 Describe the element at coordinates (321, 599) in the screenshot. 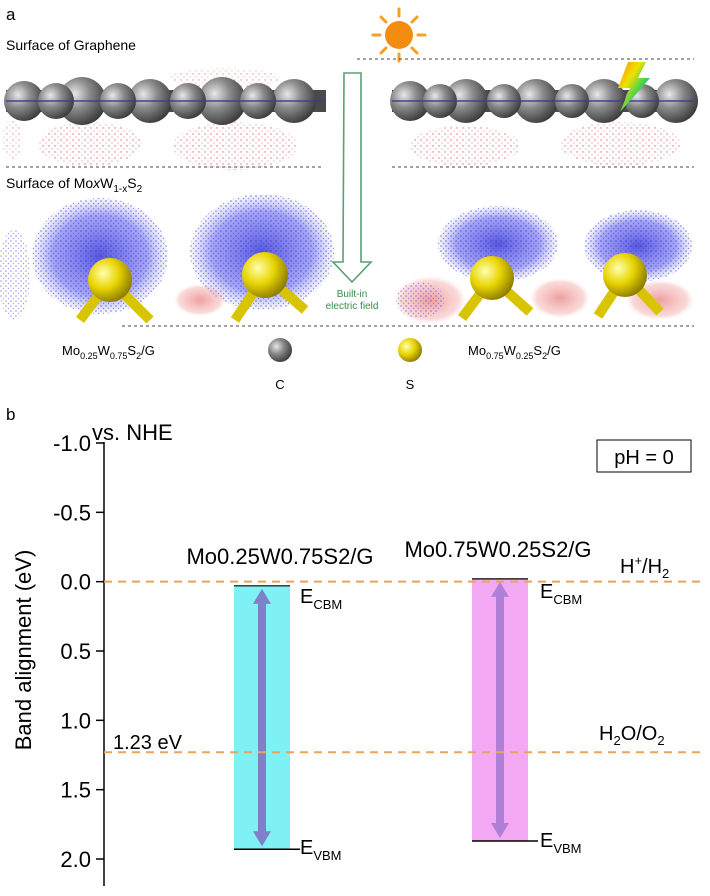

I see `left-cbm-label: ECBM` at that location.